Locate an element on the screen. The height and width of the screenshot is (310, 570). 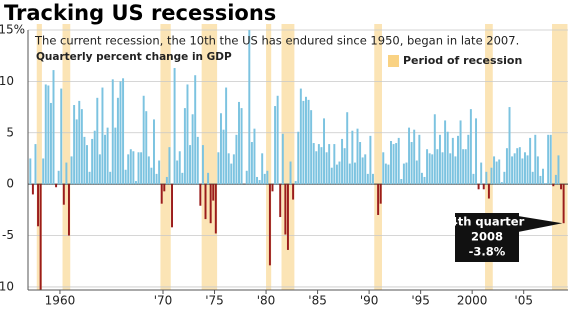
callout-box is located at coordinates (487, 237).